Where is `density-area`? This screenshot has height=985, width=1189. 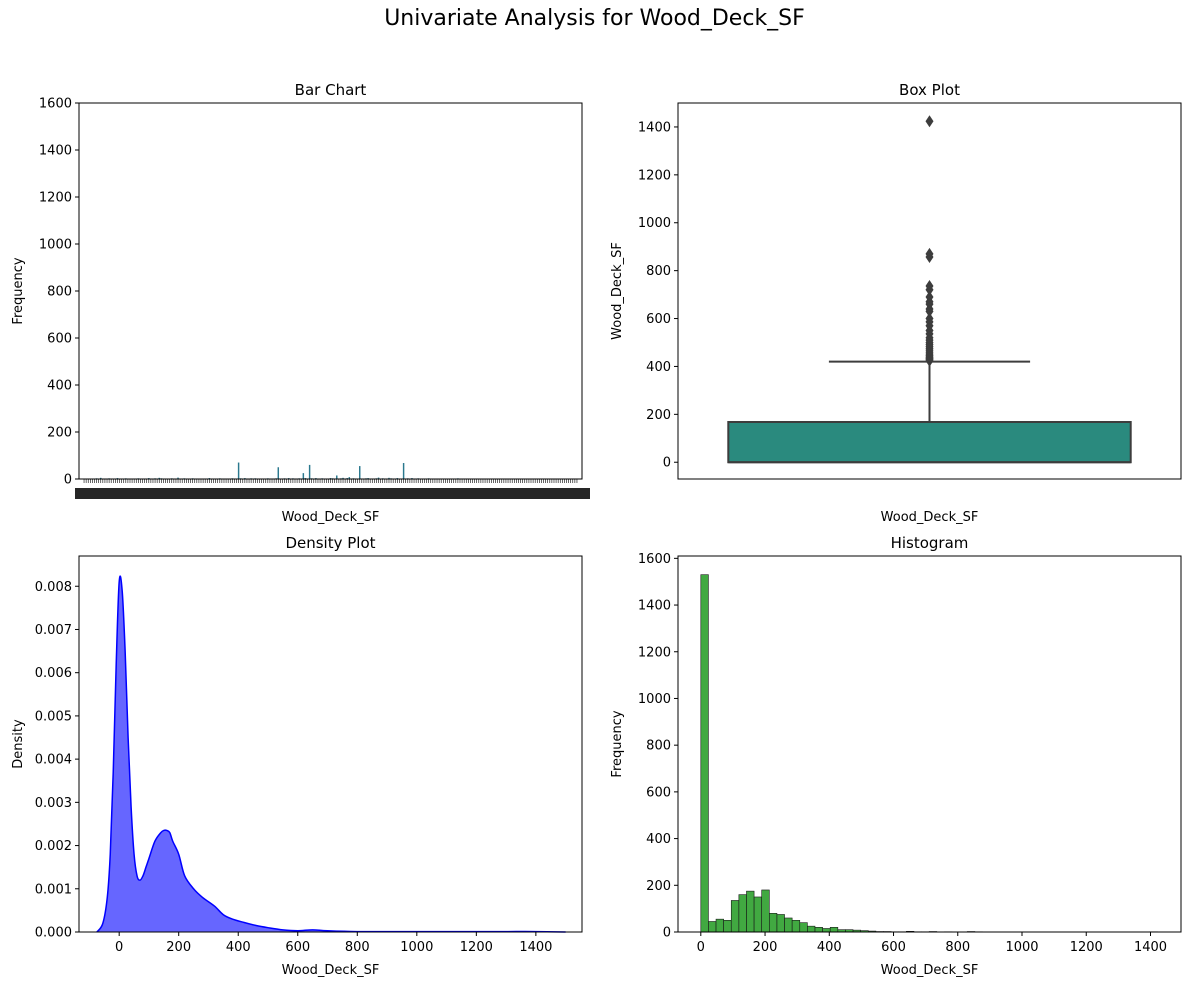 density-area is located at coordinates (331, 754).